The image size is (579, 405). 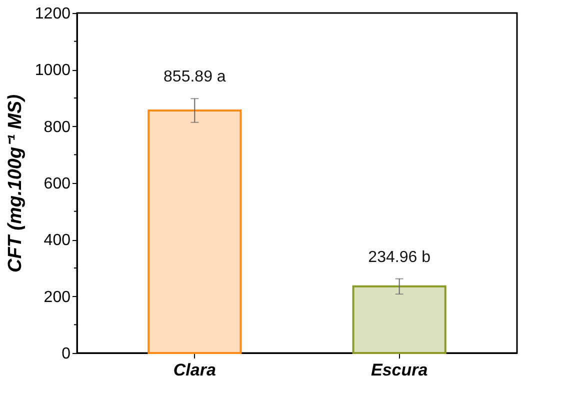 I want to click on x-tick-label: Clara, so click(x=194, y=370).